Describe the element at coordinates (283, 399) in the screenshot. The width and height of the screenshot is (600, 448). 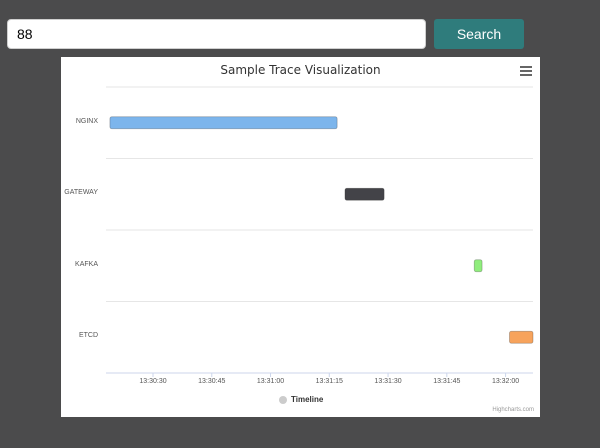
I see `legend-dot-icon` at that location.